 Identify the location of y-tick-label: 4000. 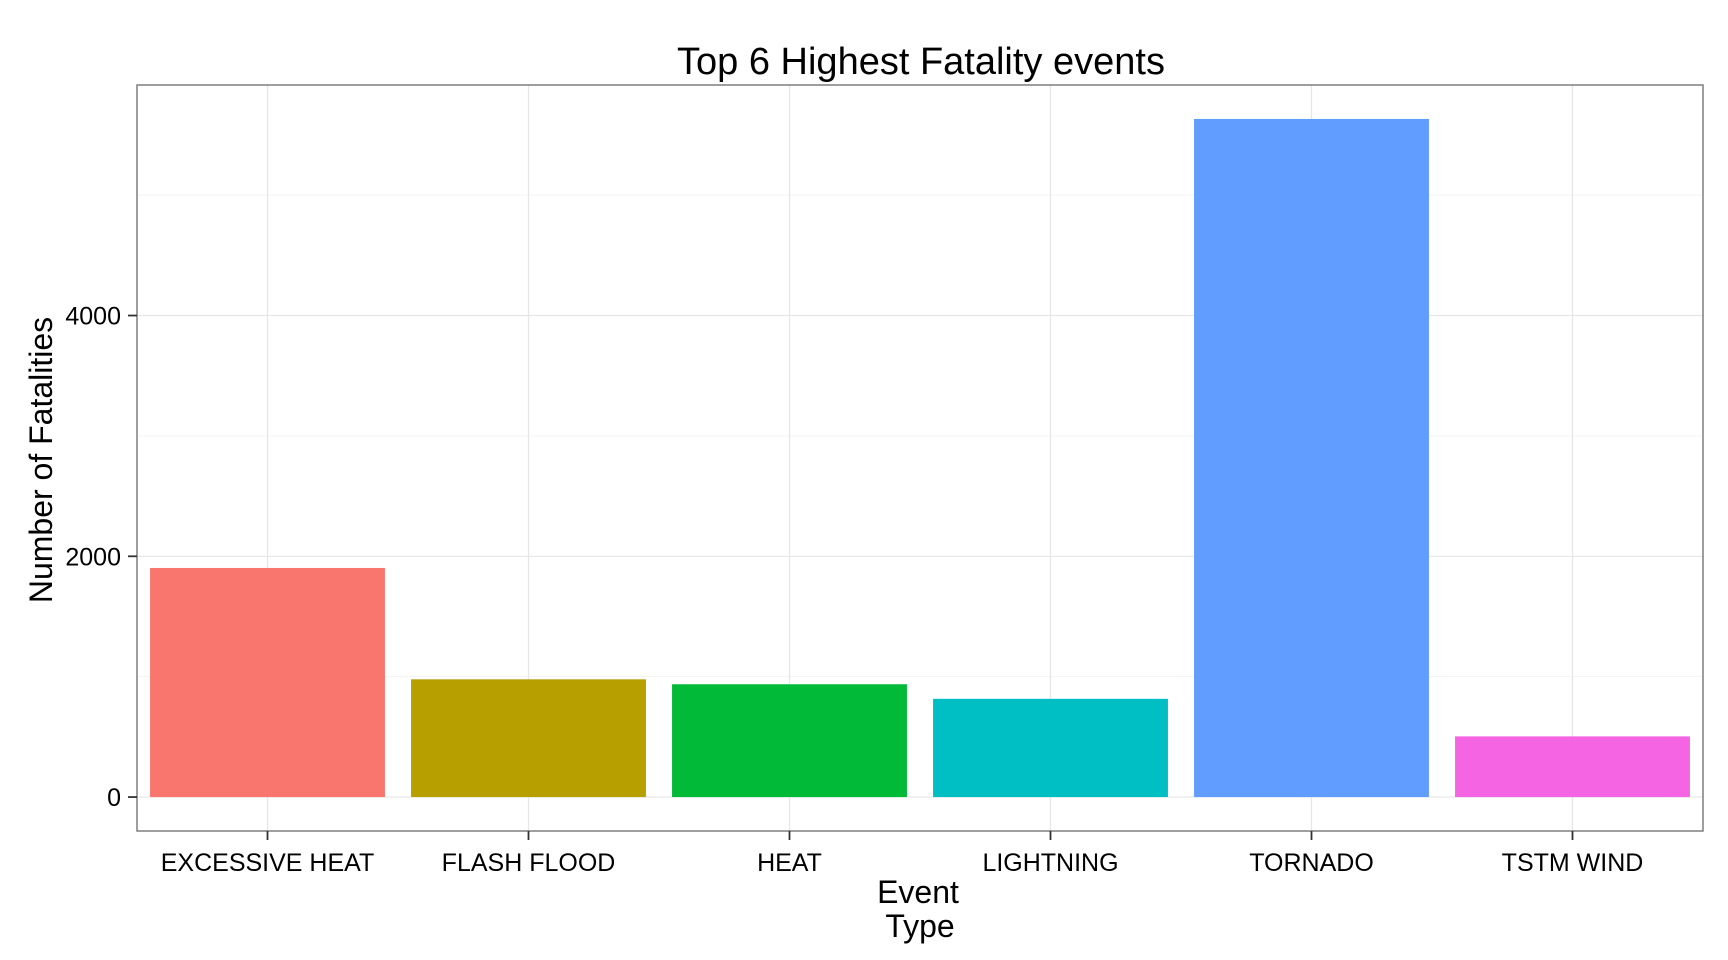
(93, 317).